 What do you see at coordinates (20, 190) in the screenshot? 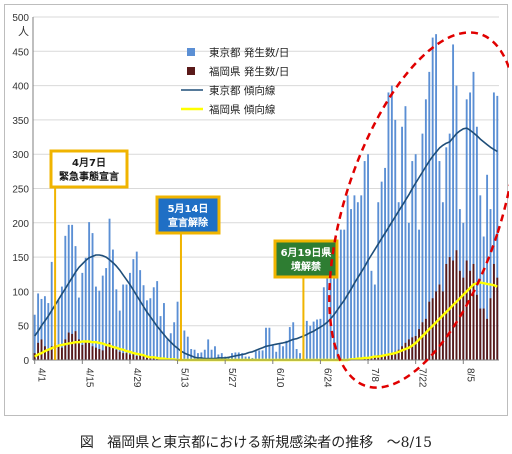
I see `y-tick-label: 250` at bounding box center [20, 190].